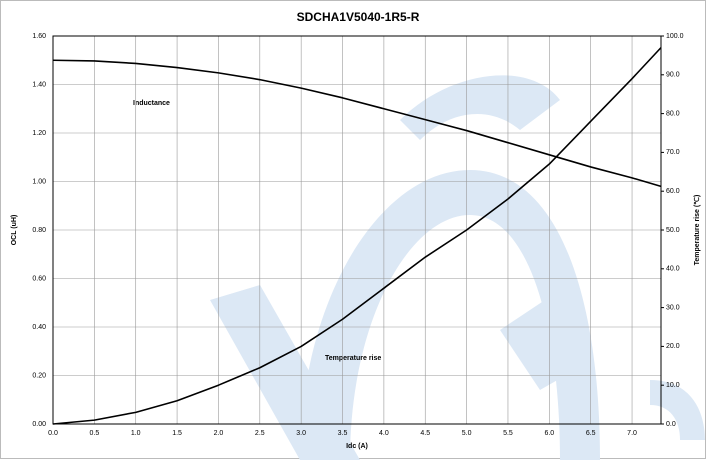 This screenshot has height=460, width=717. Describe the element at coordinates (357, 446) in the screenshot. I see `x-axis-label: Idc (A)` at that location.